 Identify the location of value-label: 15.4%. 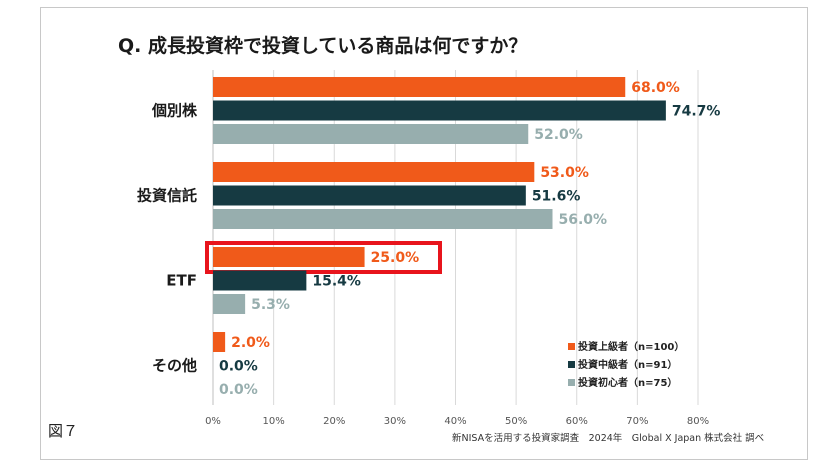
(336, 282).